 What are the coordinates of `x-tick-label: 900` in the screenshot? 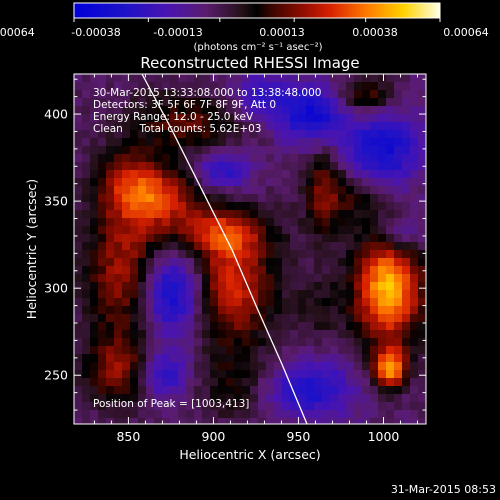 It's located at (214, 436).